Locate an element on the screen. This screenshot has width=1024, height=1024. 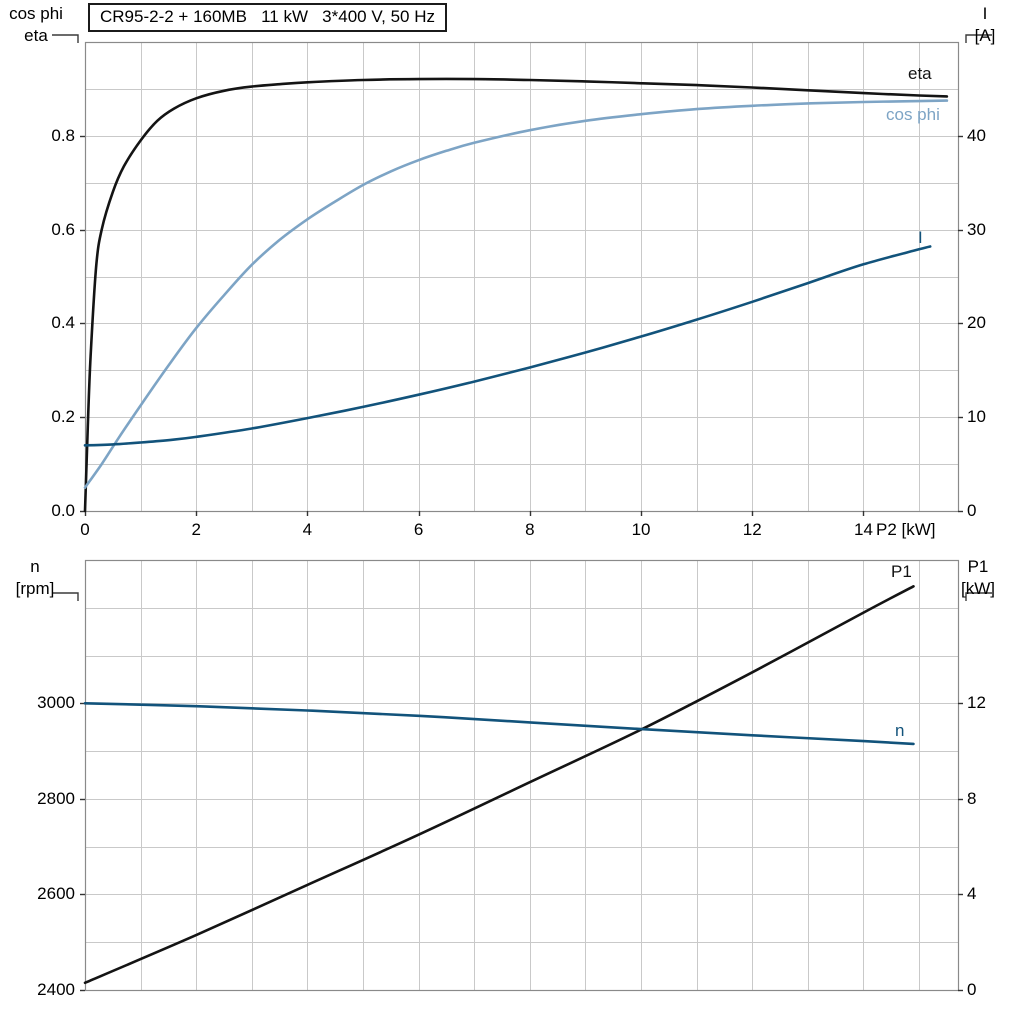
y-right-tick-label-30: 30 is located at coordinates (976, 229).